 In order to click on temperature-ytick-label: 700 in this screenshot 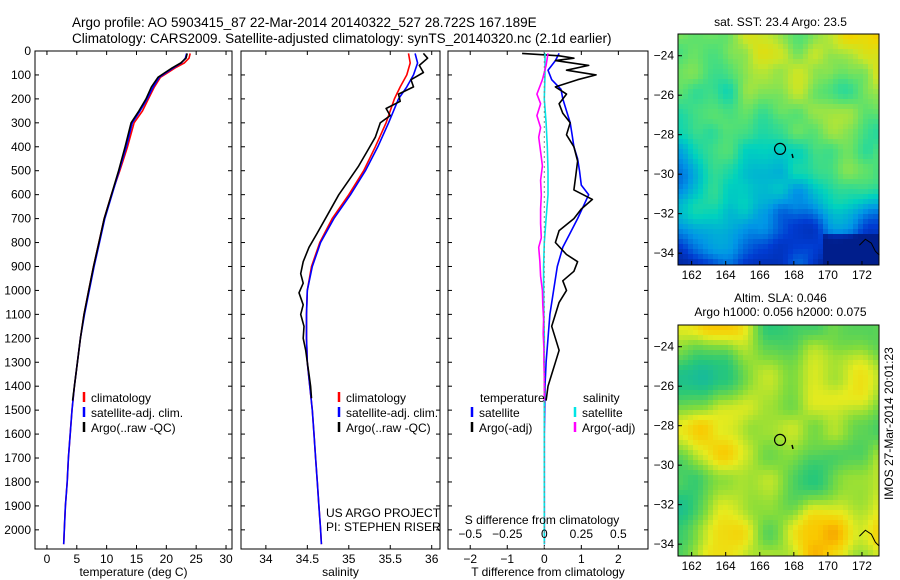, I will do `click(21, 219)`.